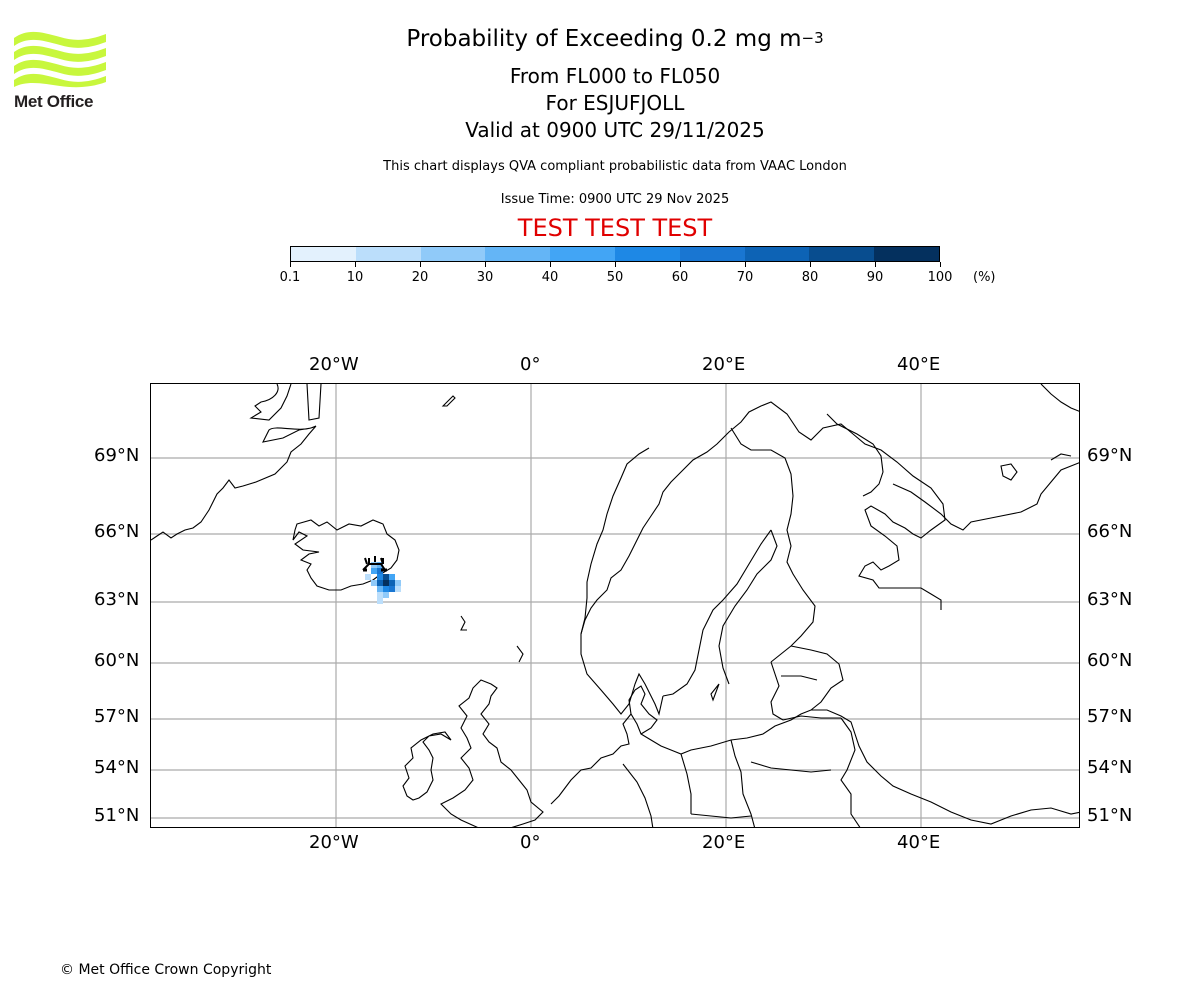  Describe the element at coordinates (1110, 716) in the screenshot. I see `lat-label-right: 57°N` at that location.